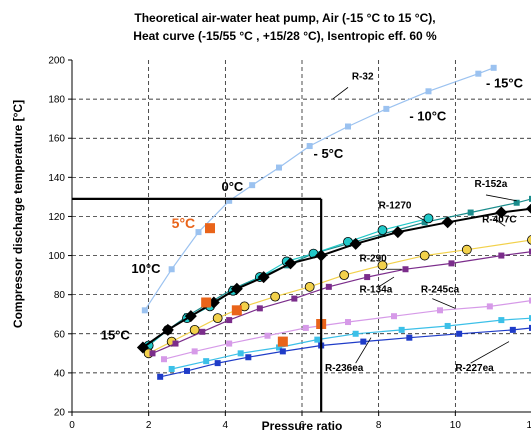 The image size is (531, 434). Describe the element at coordinates (376, 290) in the screenshot. I see `annotation-label: R-134a` at that location.